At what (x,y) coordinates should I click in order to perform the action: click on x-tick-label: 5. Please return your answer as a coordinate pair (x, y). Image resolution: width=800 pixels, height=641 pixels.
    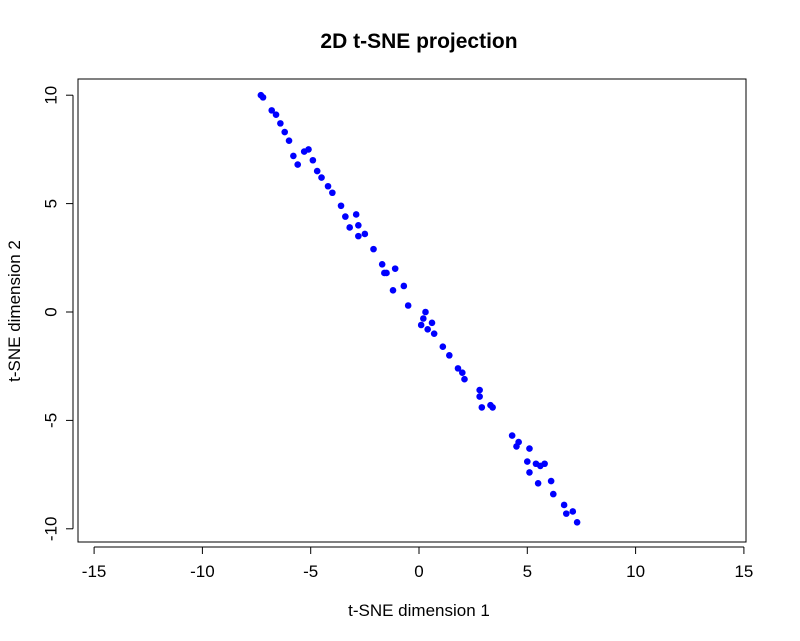
    Looking at the image, I should click on (527, 571).